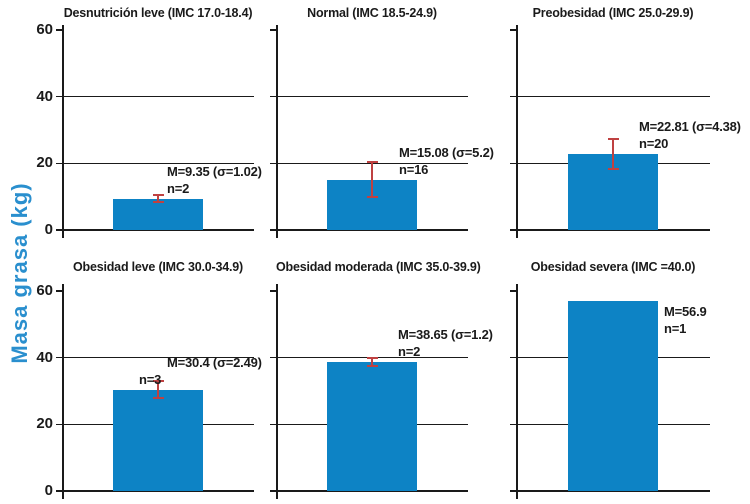 The height and width of the screenshot is (504, 750). What do you see at coordinates (214, 362) in the screenshot?
I see `annotation-mean: M=30.4 (σ=2.49)` at bounding box center [214, 362].